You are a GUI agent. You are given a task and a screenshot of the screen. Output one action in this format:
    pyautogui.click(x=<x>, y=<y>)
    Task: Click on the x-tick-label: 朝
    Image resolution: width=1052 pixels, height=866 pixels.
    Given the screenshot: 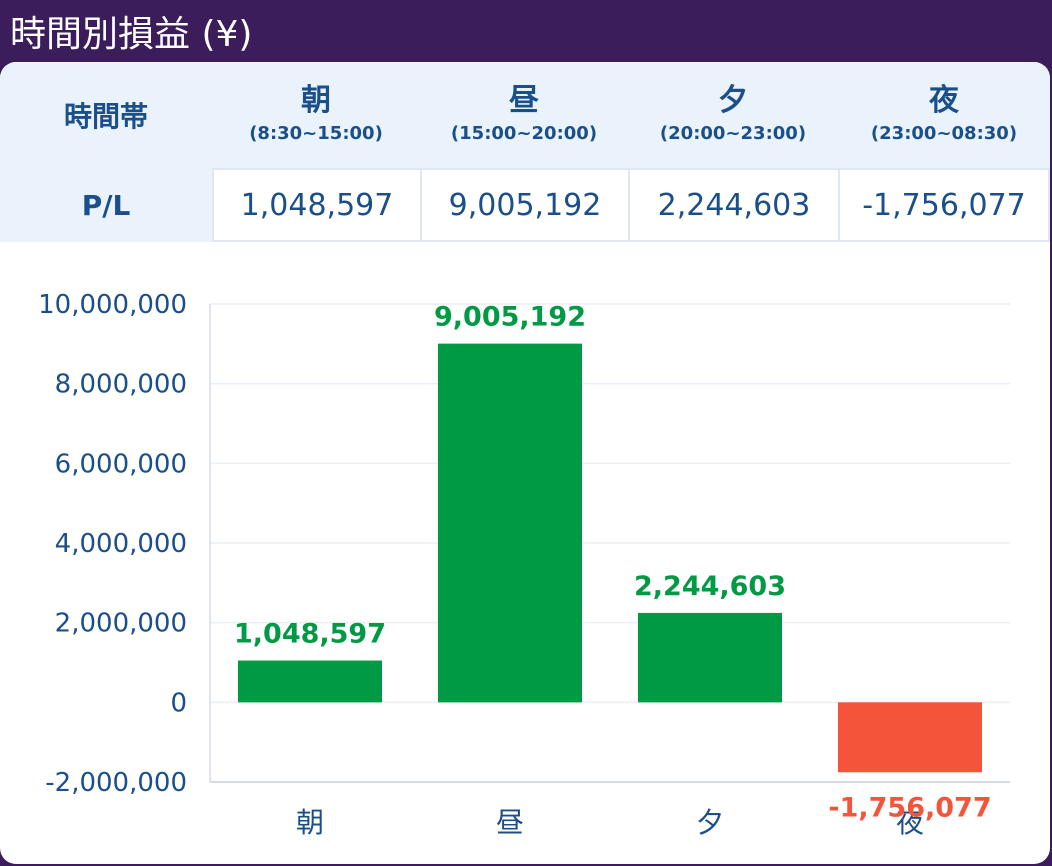 What is the action you would take?
    pyautogui.click(x=310, y=822)
    